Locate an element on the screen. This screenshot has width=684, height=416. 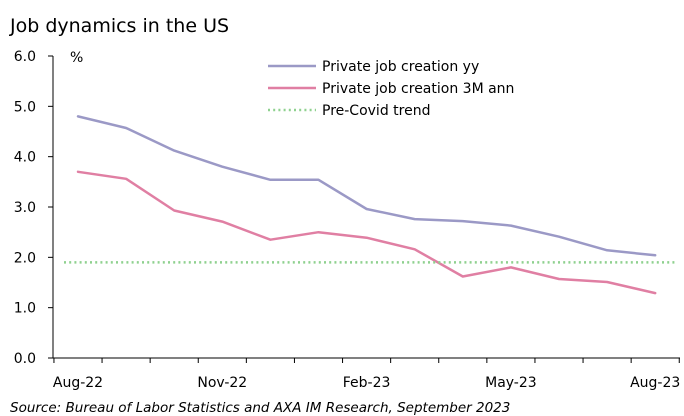
x-tick-label: Aug-23 is located at coordinates (655, 383).